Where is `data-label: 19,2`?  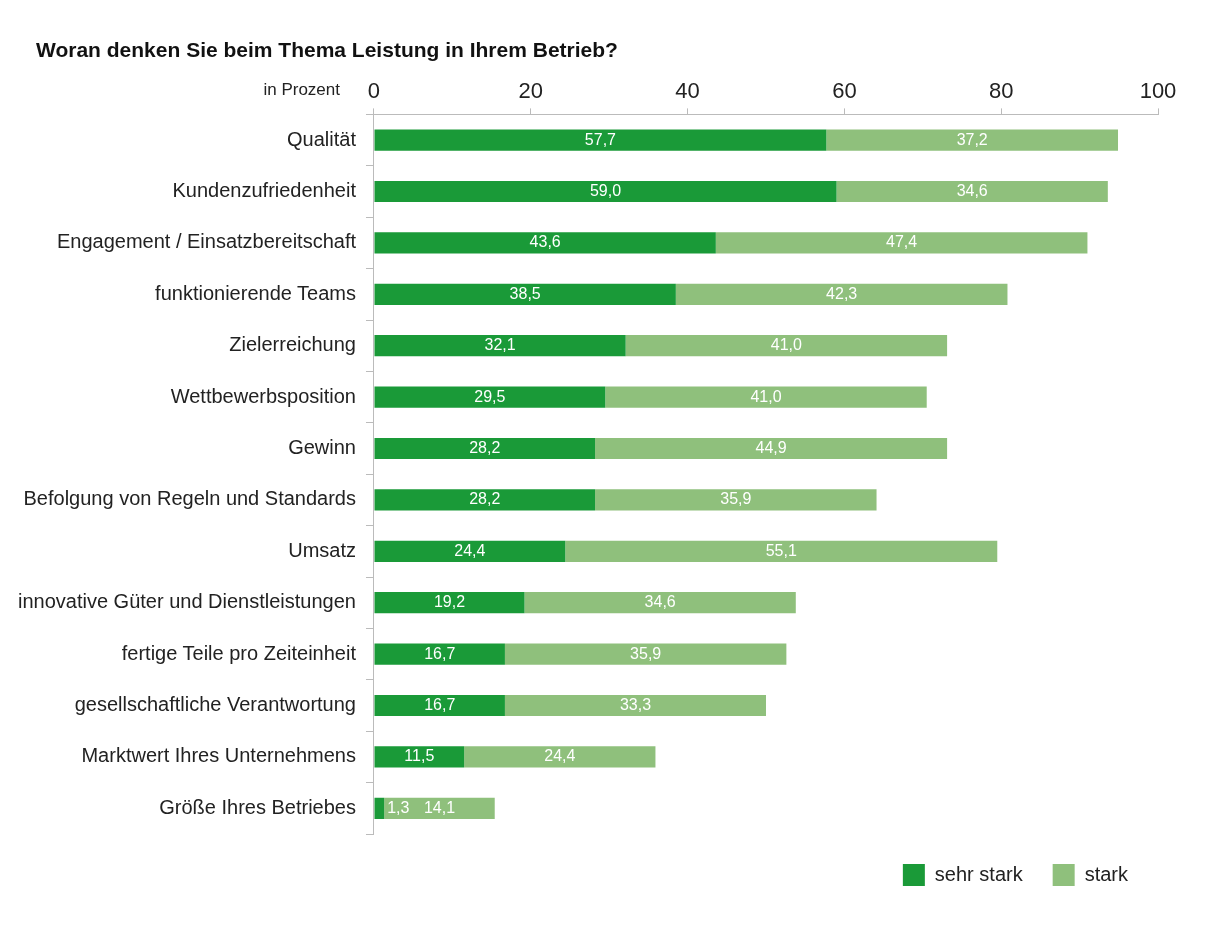 data-label: 19,2 is located at coordinates (449, 602).